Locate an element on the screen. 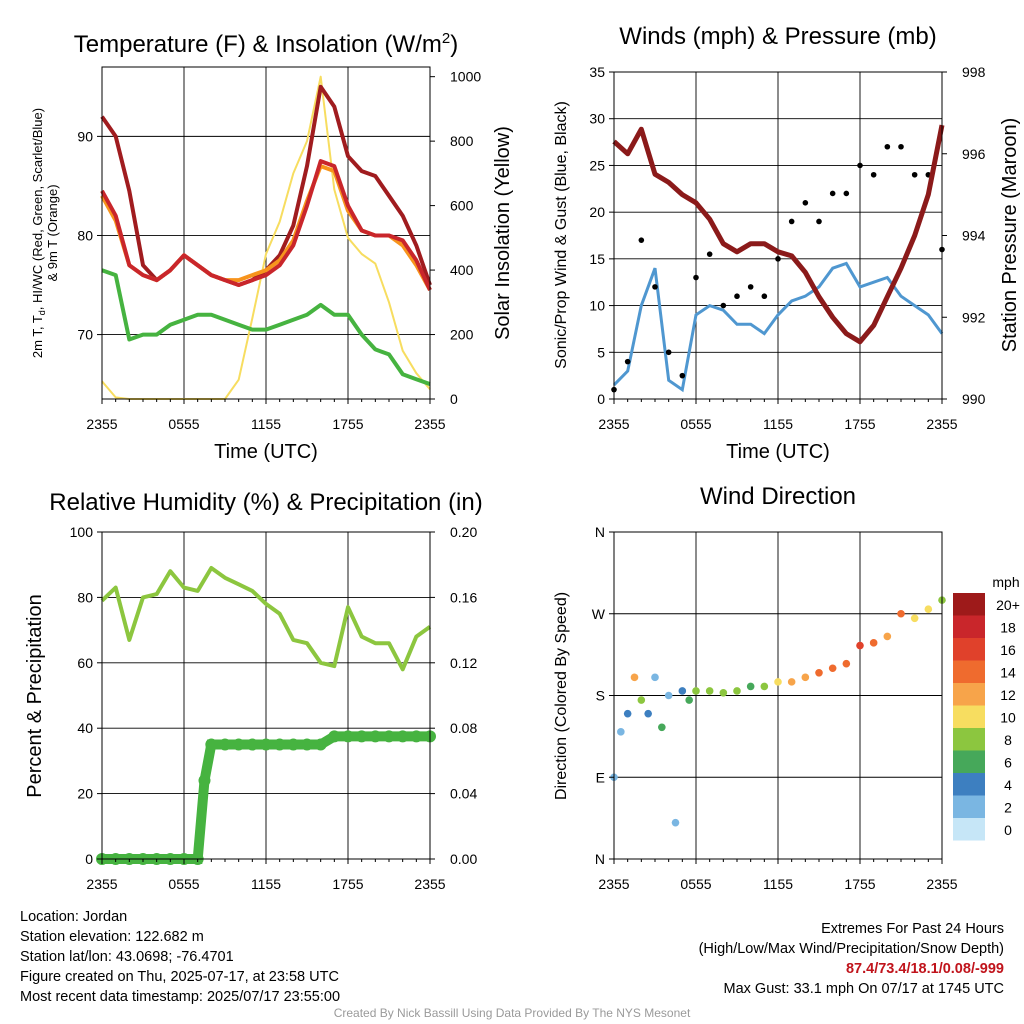 Image resolution: width=1024 pixels, height=1024 pixels. y2-tick-label: 998 is located at coordinates (974, 72).